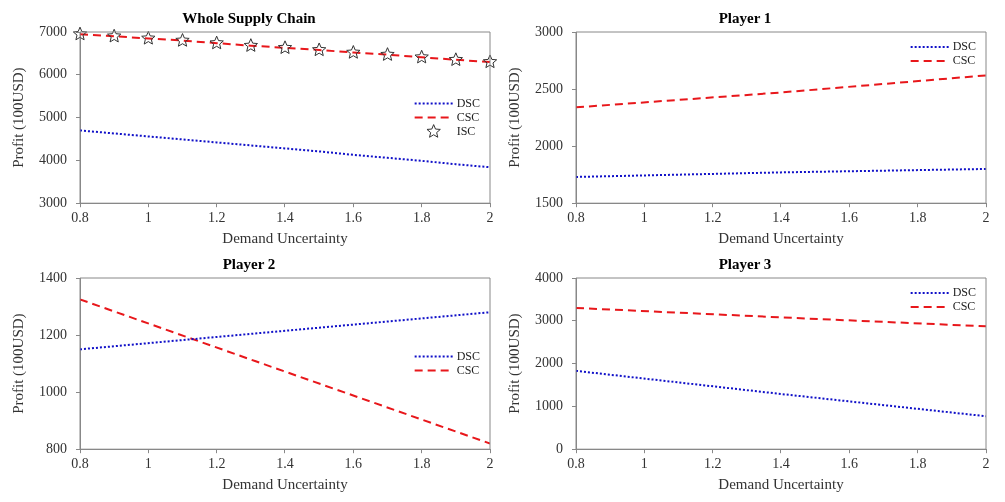 The image size is (1005, 502). Describe the element at coordinates (53, 31) in the screenshot. I see `y-tick-label: 7000` at that location.